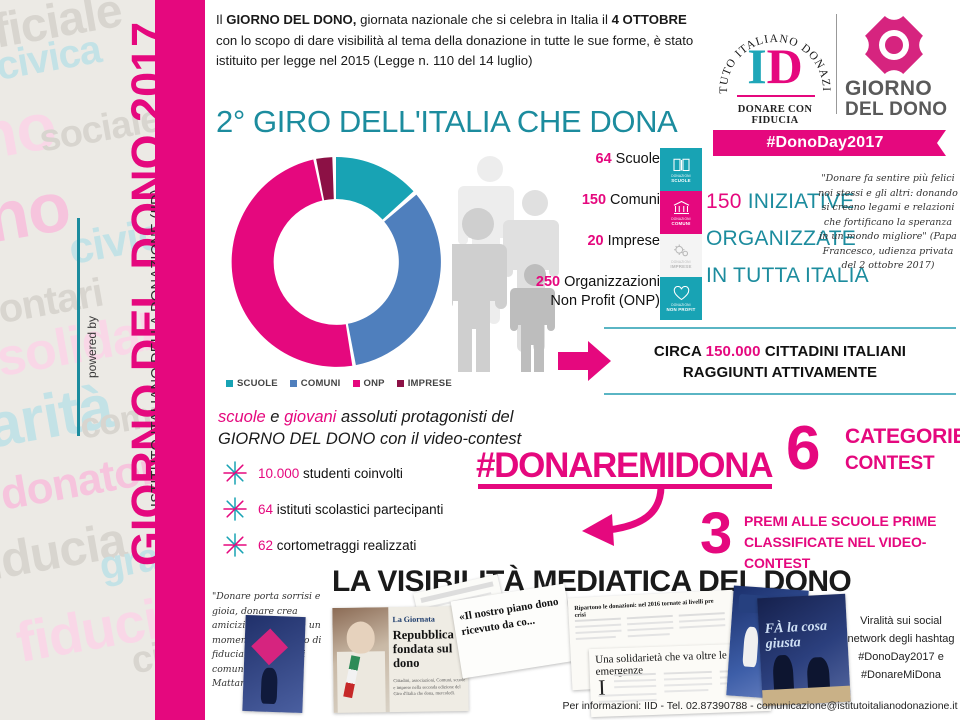 The height and width of the screenshot is (720, 960). What do you see at coordinates (605, 301) in the screenshot?
I see `stat-label2-onp: Non Profit (ONP)` at bounding box center [605, 301].